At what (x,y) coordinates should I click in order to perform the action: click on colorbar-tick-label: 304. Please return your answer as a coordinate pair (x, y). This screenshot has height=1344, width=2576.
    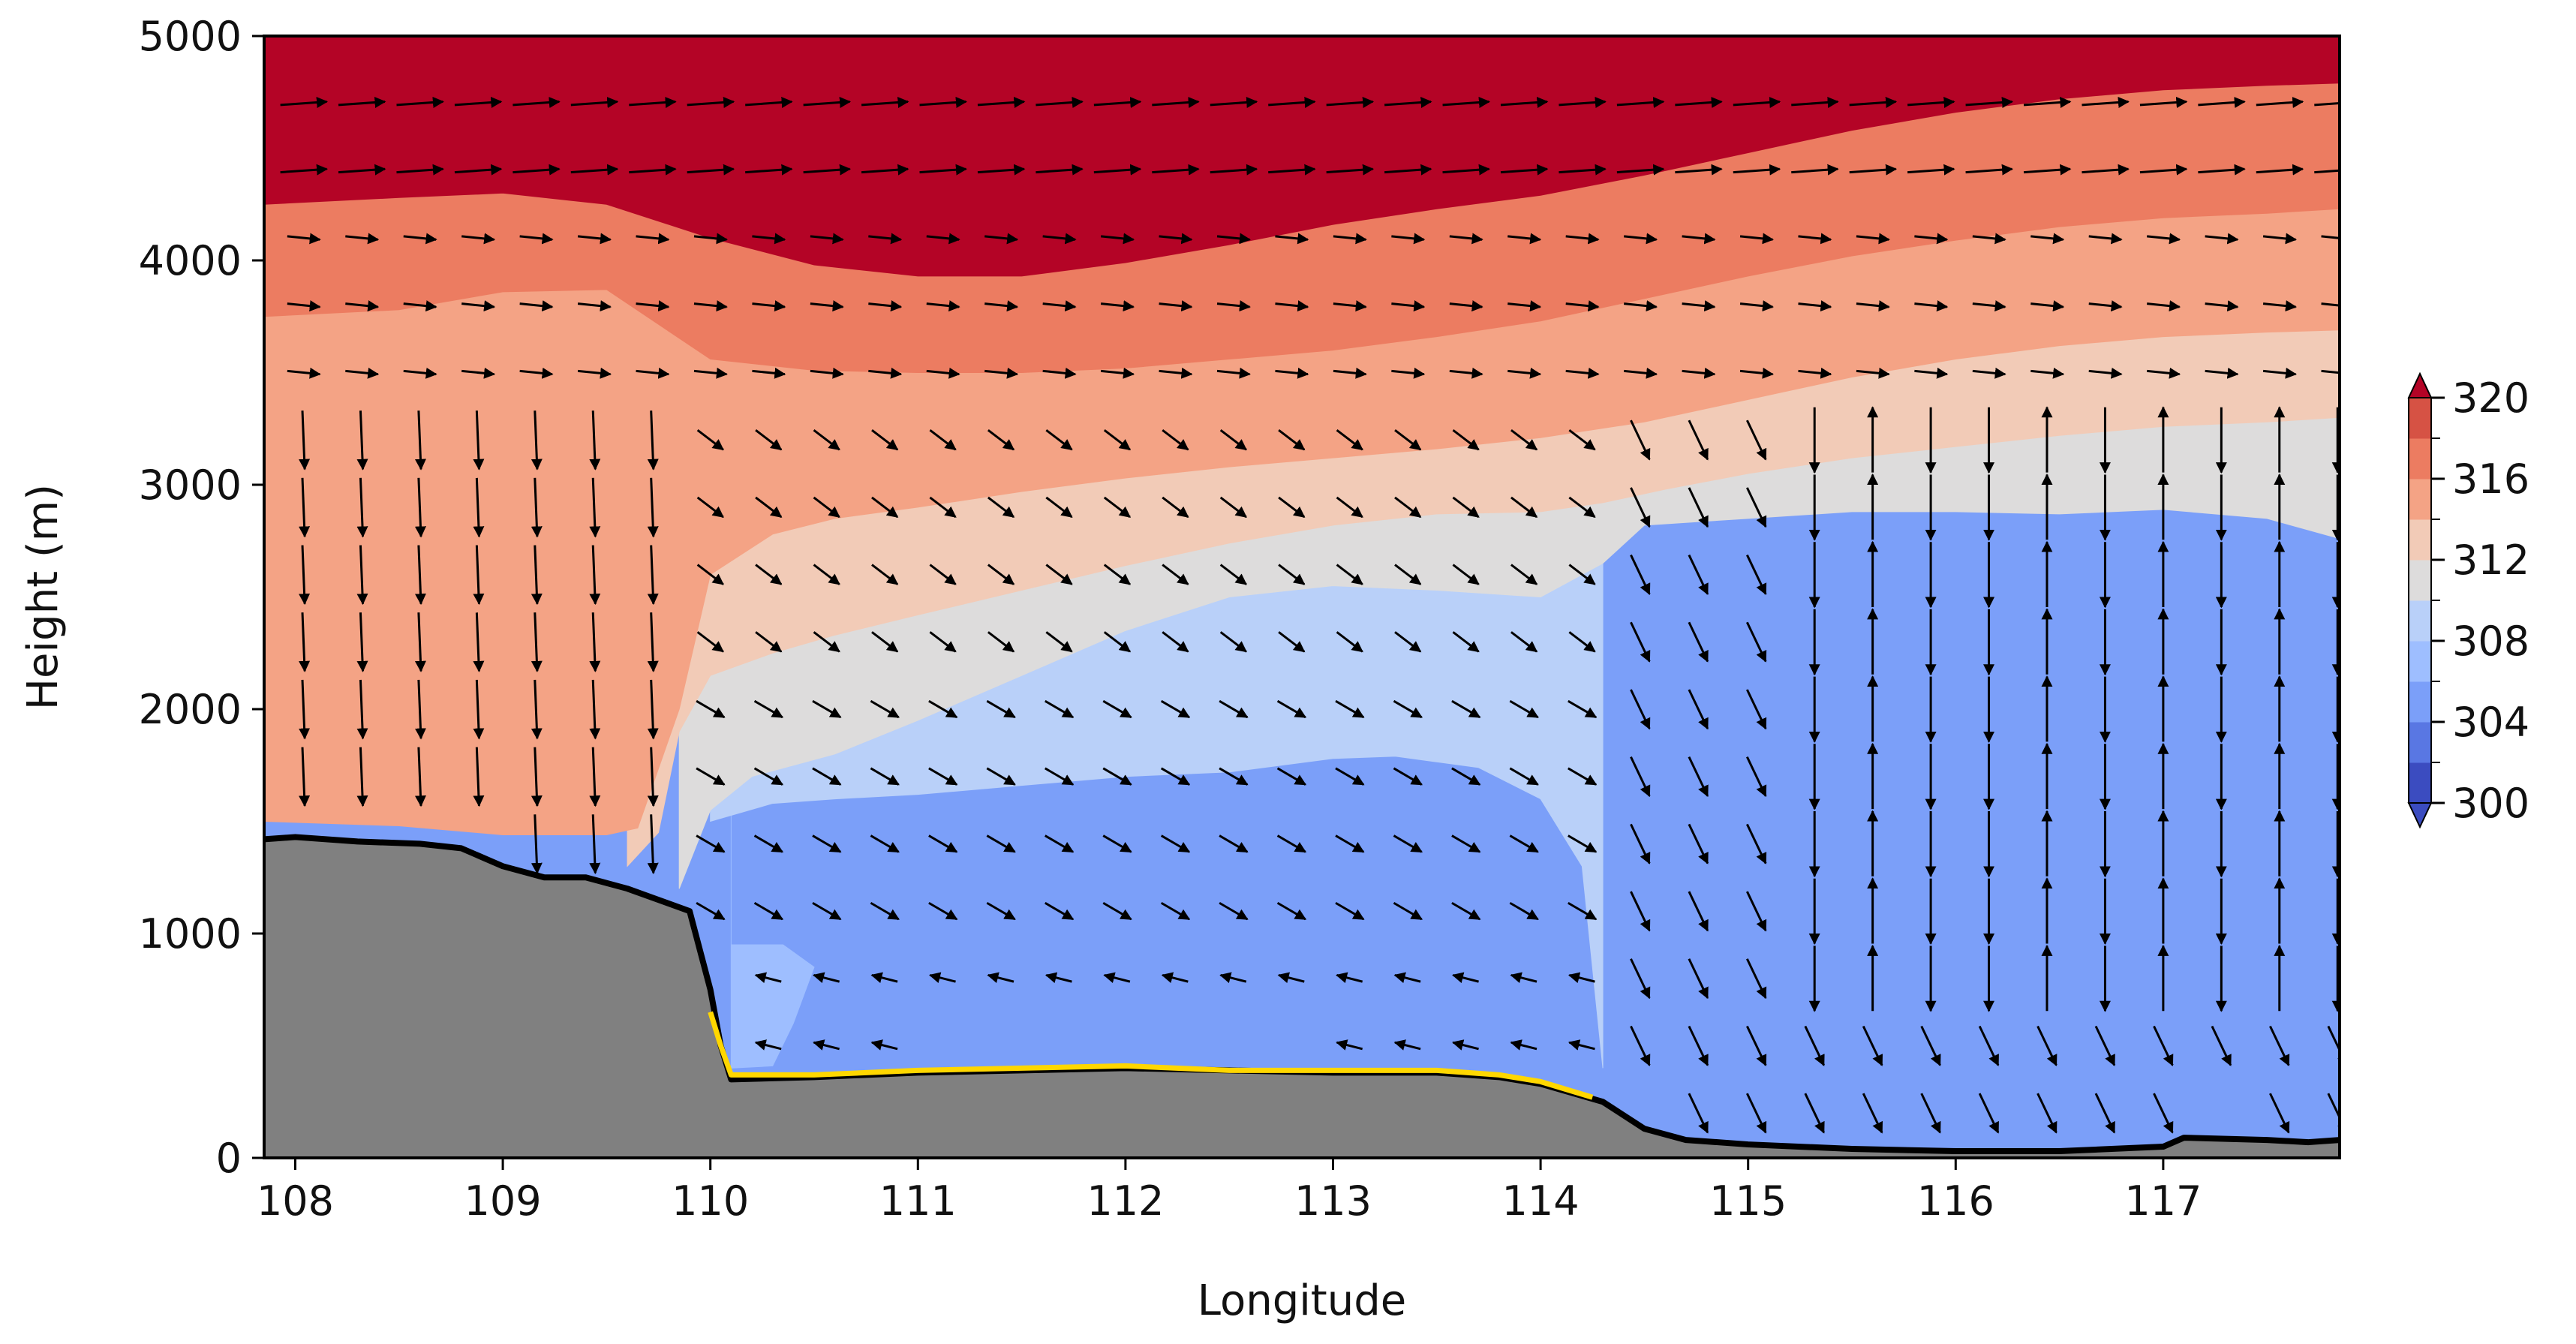
    Looking at the image, I should click on (2490, 722).